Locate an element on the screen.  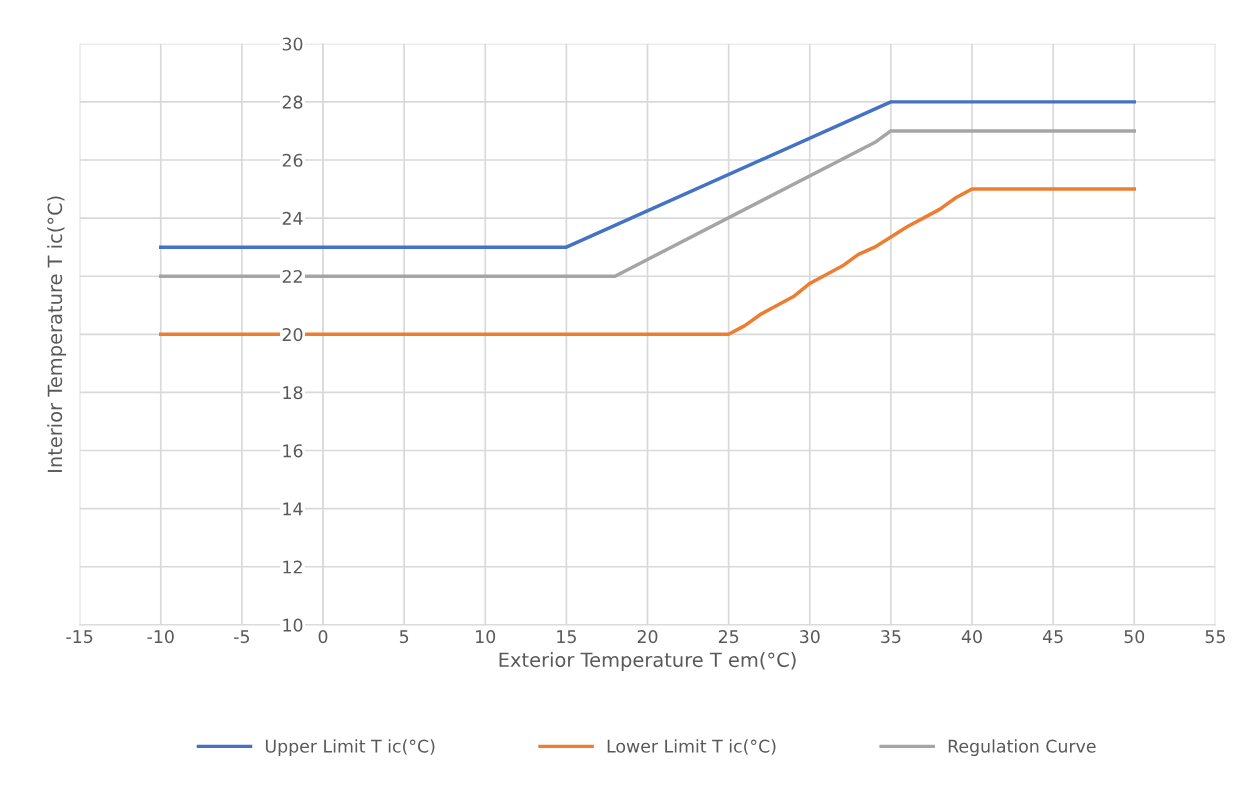
legend-label: Regulation Curve is located at coordinates (1022, 748).